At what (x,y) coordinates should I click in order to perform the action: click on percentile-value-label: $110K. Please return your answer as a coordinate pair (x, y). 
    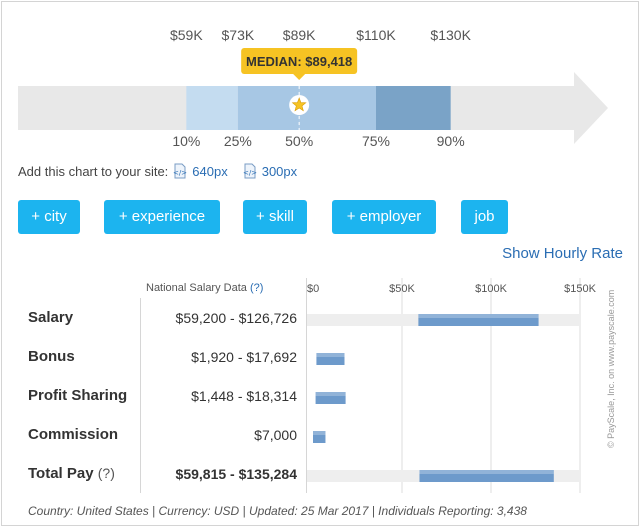
    Looking at the image, I should click on (376, 35).